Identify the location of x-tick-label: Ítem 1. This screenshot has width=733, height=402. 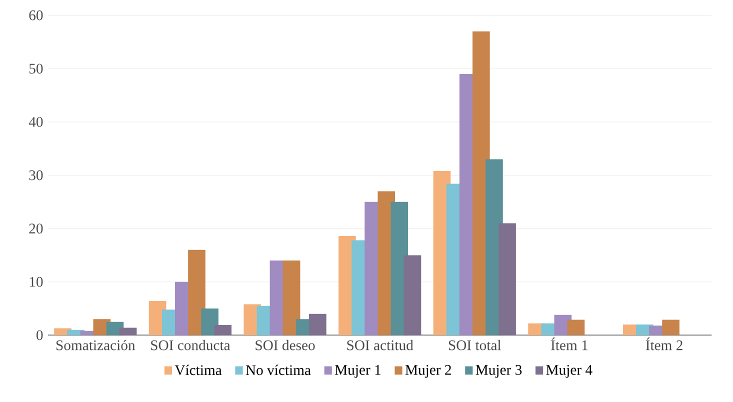
(569, 344).